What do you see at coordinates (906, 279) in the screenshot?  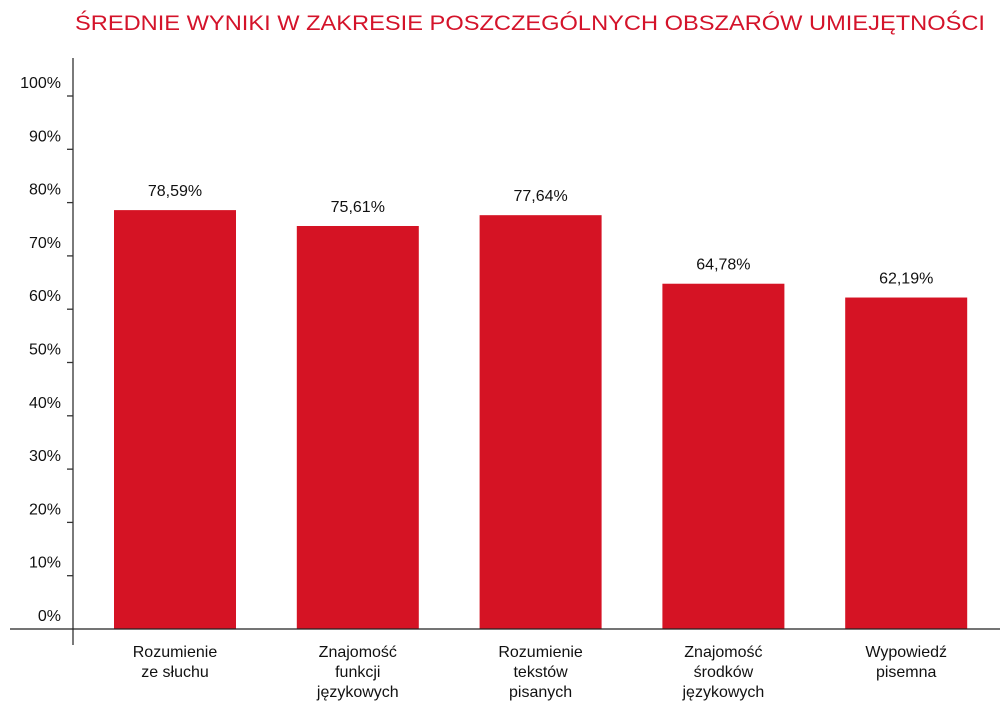 I see `data-label: 62,19%` at bounding box center [906, 279].